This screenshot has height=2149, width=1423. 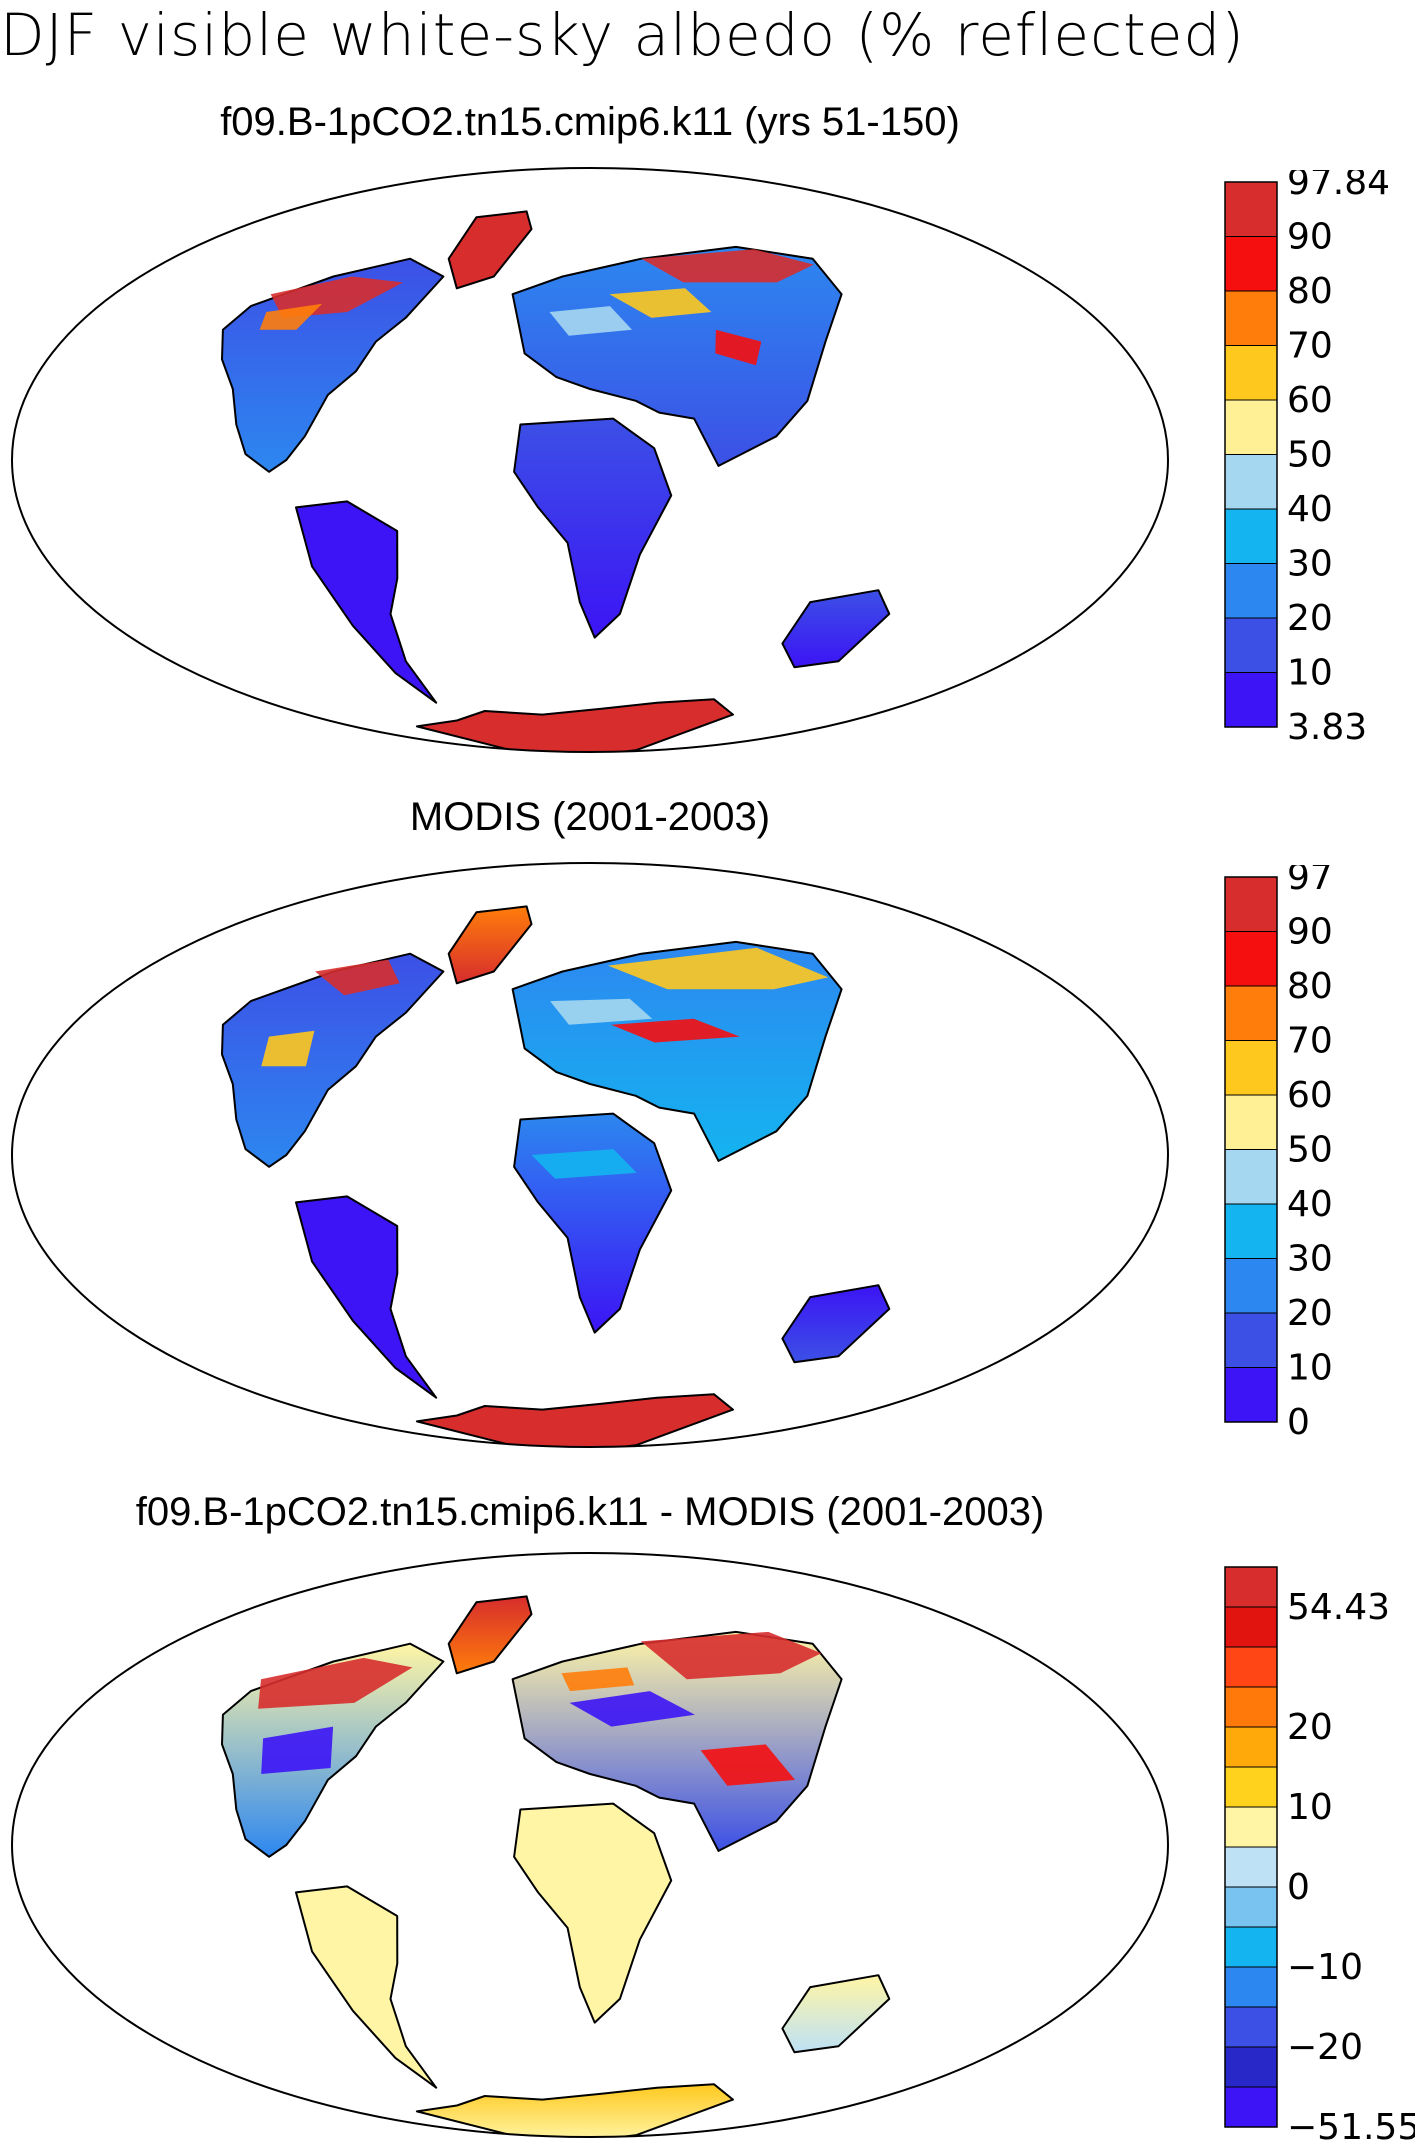 What do you see at coordinates (593, 1913) in the screenshot?
I see `land-africa` at bounding box center [593, 1913].